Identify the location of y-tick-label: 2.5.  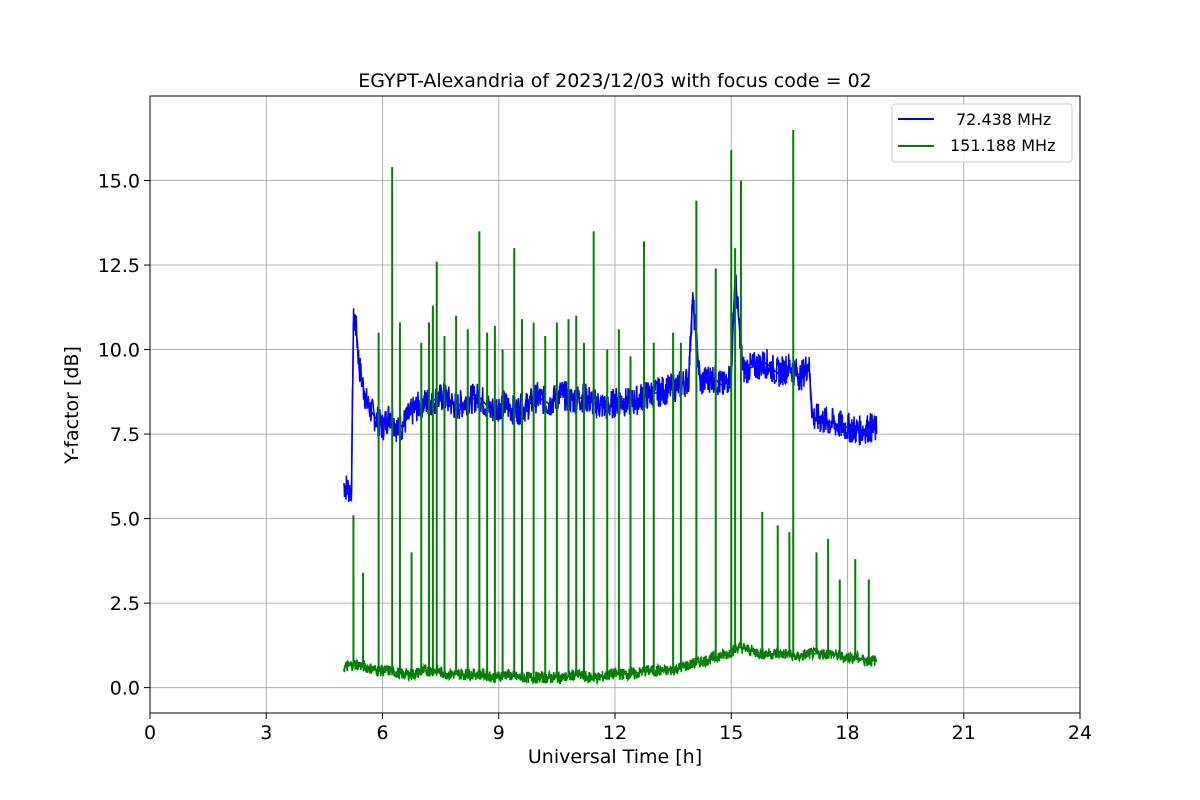
(125, 604).